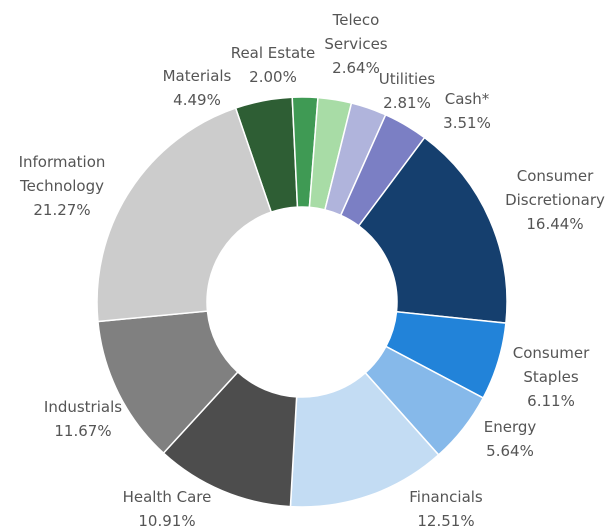 This screenshot has width=614, height=526. I want to click on category-label: Consumer Discretionary, so click(555, 188).